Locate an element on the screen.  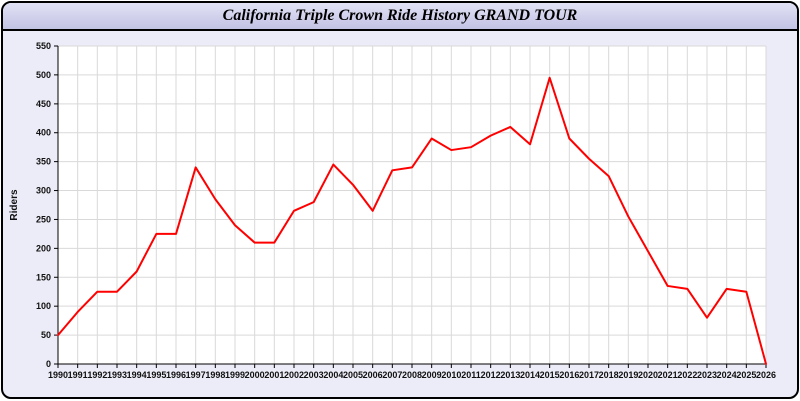
y-tick-label: 350 is located at coordinates (43, 162).